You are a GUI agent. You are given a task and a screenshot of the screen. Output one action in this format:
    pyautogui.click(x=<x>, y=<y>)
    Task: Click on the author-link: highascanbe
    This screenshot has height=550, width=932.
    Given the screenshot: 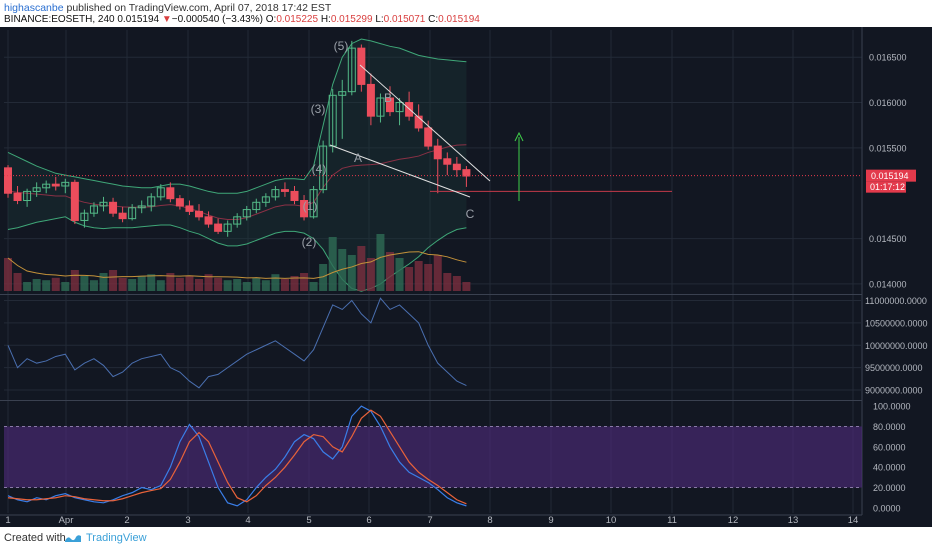 What is the action you would take?
    pyautogui.click(x=34, y=8)
    